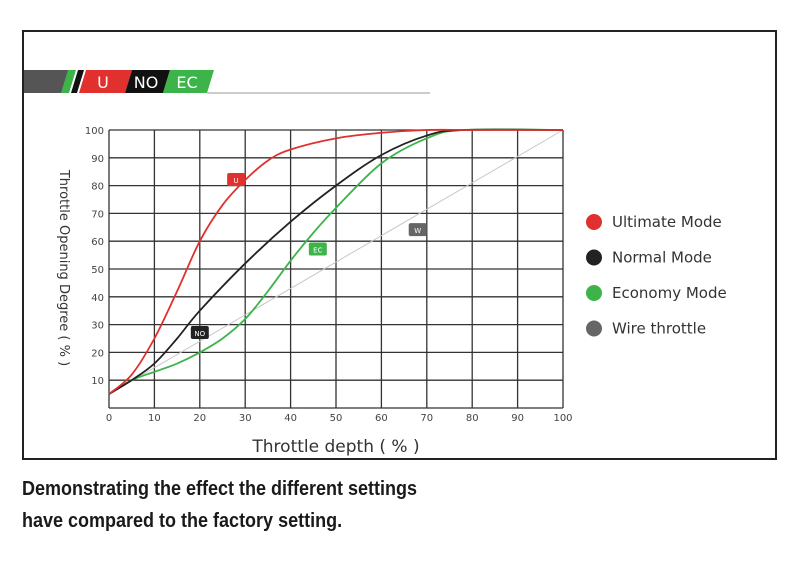  What do you see at coordinates (97, 159) in the screenshot?
I see `y-tick-label: 90` at bounding box center [97, 159].